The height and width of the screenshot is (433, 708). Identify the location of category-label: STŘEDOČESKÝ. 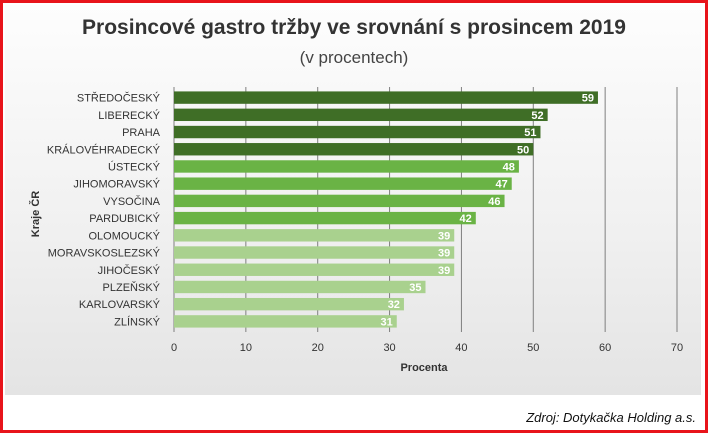
(119, 98).